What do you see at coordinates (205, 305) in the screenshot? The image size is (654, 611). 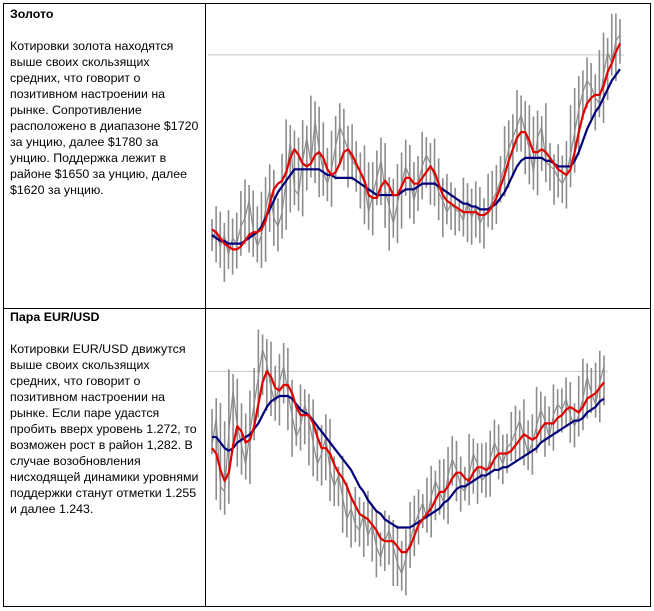 I see `column-divider` at bounding box center [205, 305].